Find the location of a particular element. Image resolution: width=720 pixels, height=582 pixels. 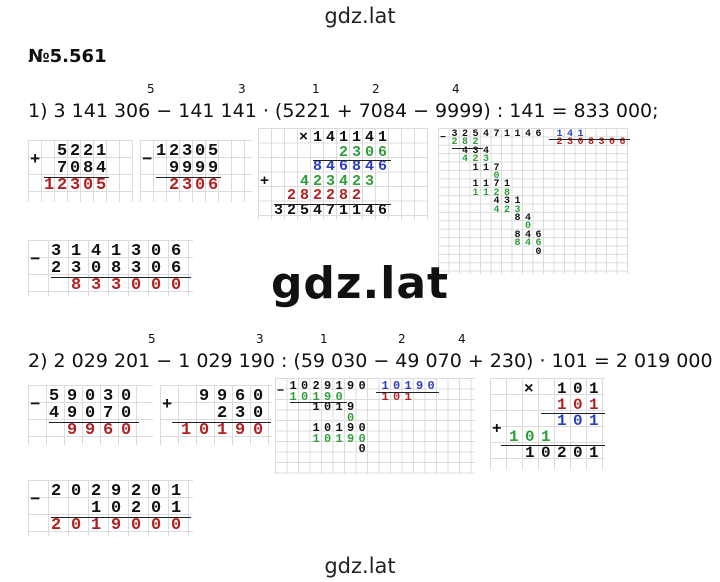

digits: 117 is located at coordinates (488, 168).